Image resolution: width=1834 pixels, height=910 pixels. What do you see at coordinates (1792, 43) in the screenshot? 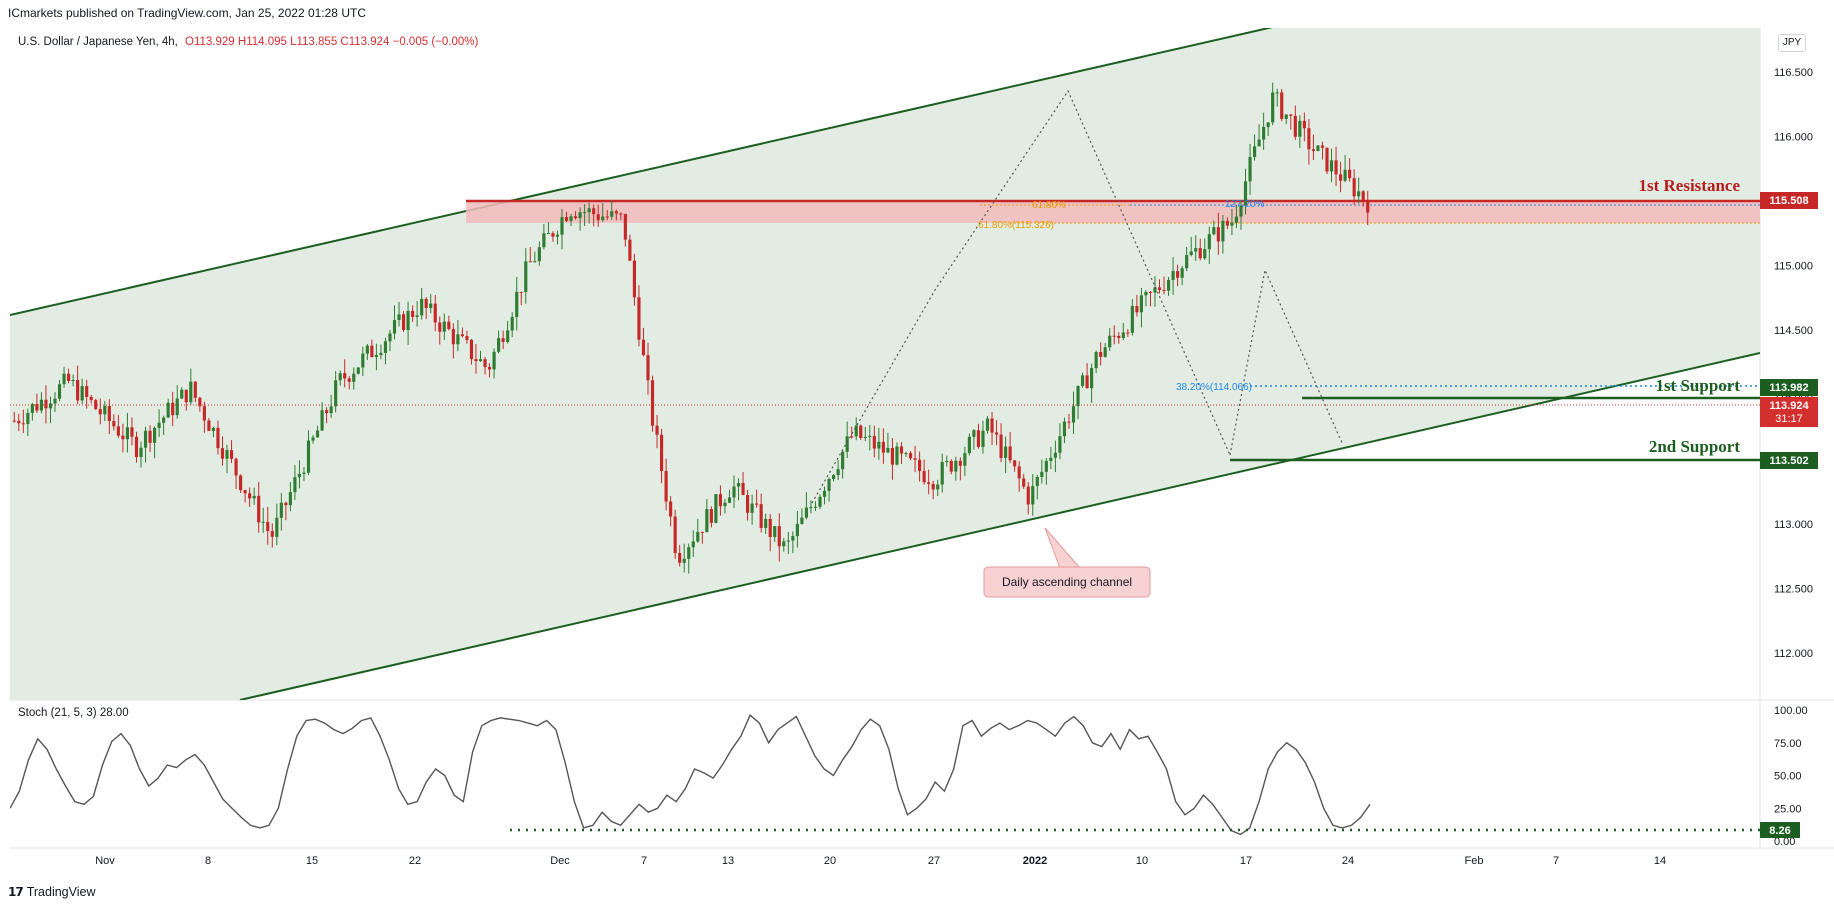
I see `currency-button: JPY` at bounding box center [1792, 43].